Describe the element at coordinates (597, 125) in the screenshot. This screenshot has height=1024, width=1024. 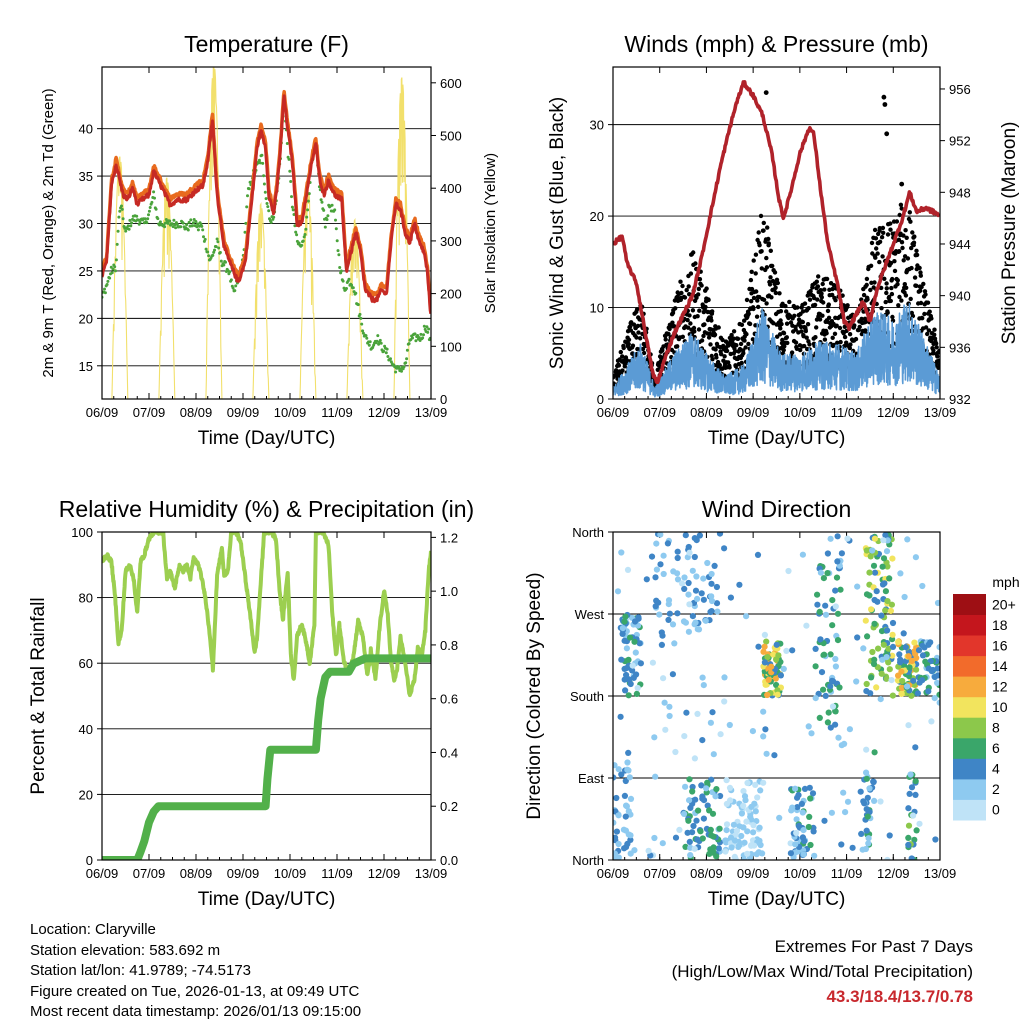
I see `wind-ytick-label: 30` at that location.